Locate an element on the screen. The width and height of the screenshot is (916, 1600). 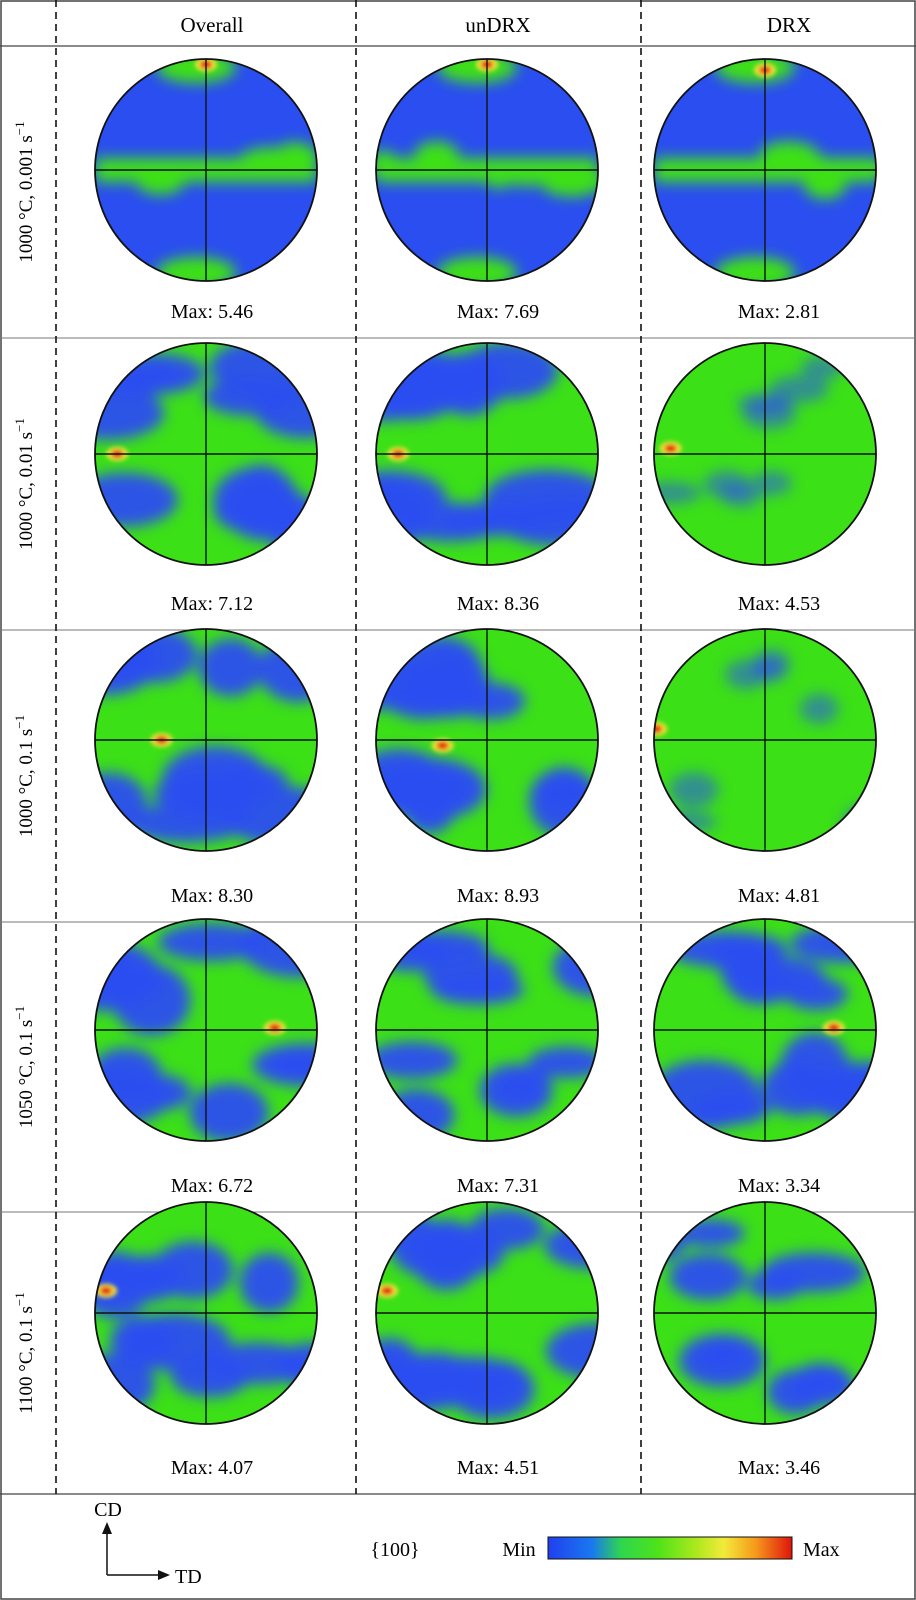
max-label: Max: 3.34 is located at coordinates (779, 1186).